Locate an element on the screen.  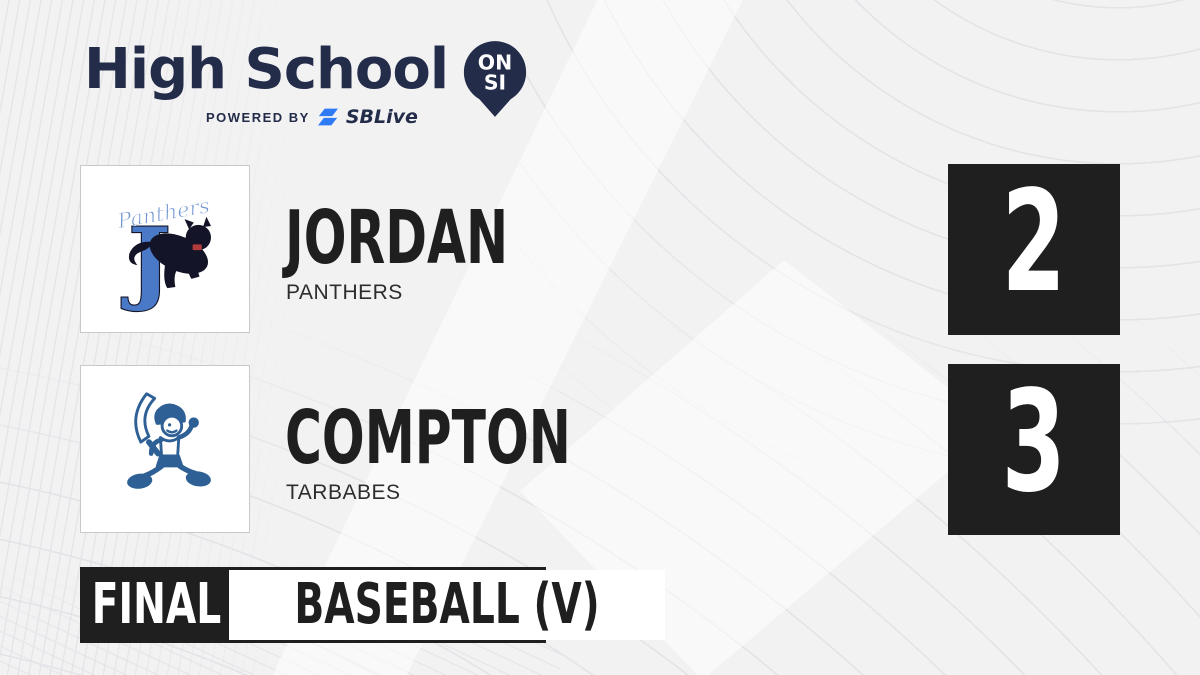
team-name-compton: COMPTON is located at coordinates (428, 438).